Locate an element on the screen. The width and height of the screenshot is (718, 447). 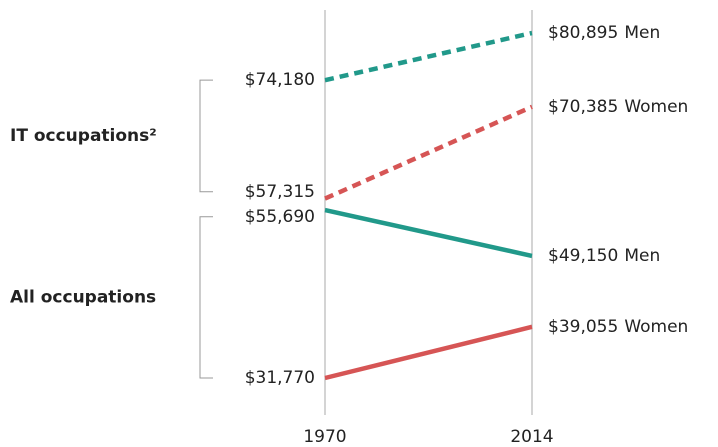
end-label: $80,895 Men is located at coordinates (604, 33).